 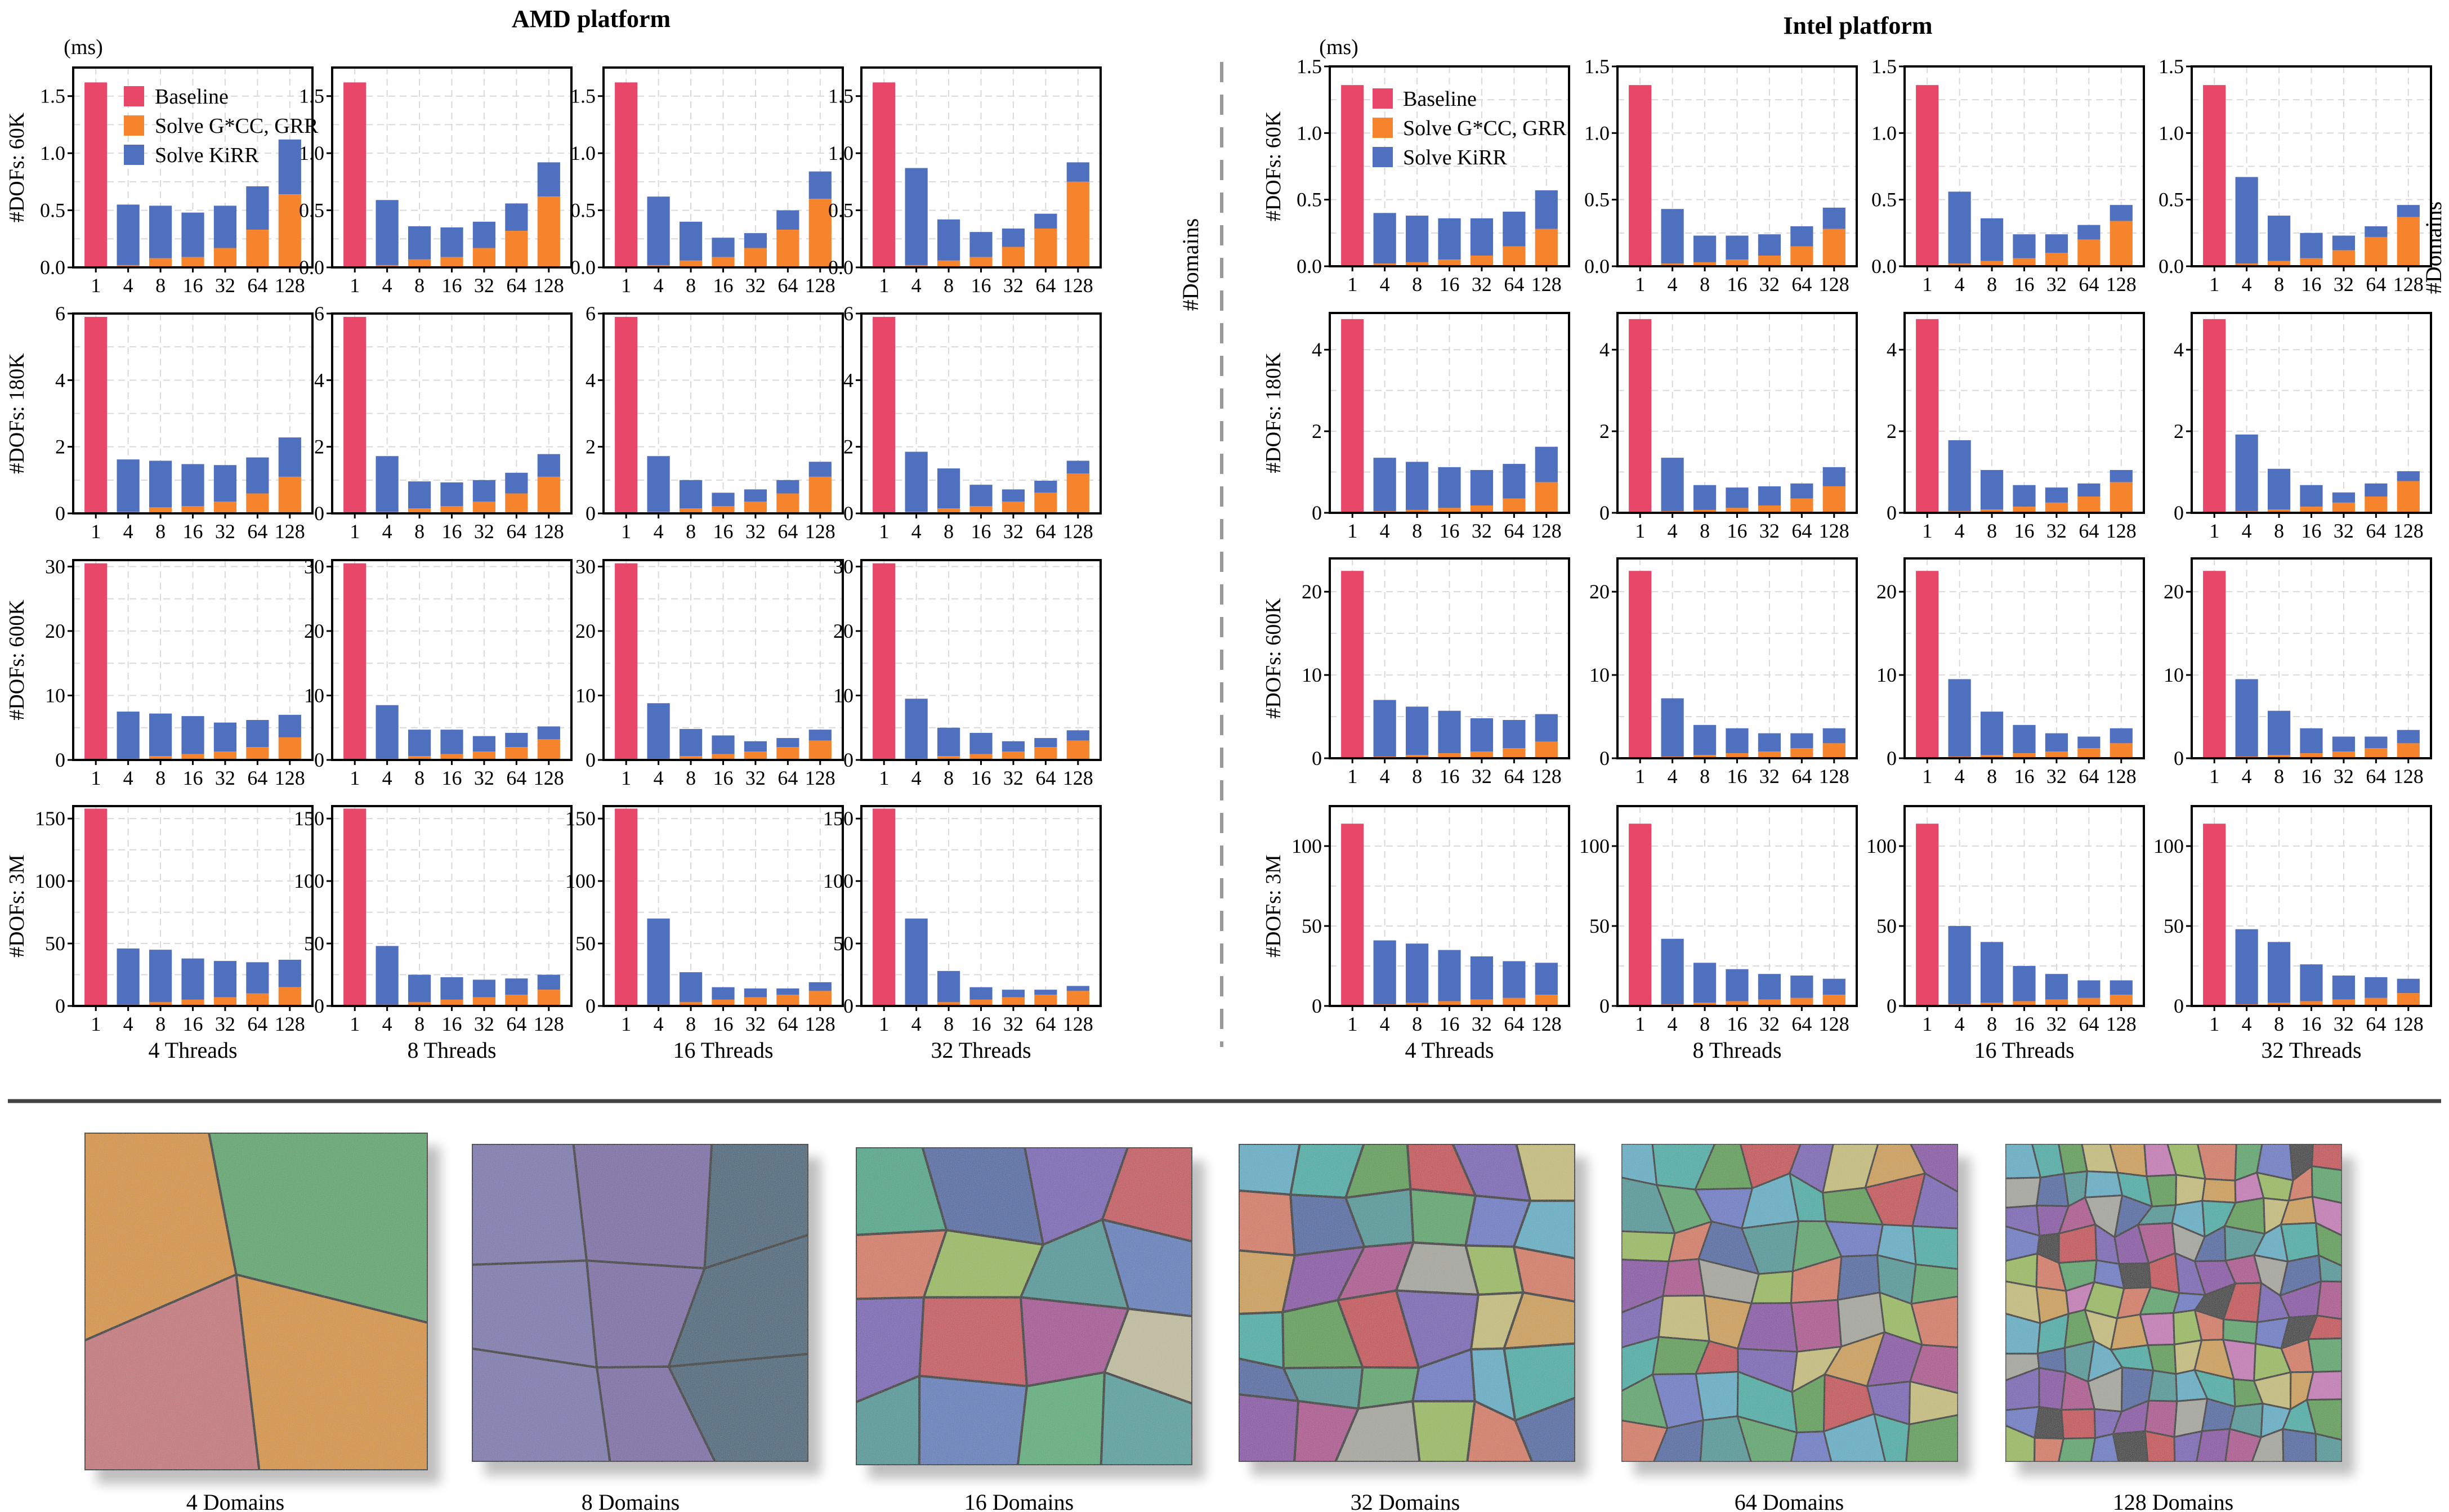 I want to click on y-tick-label: 10, so click(x=2174, y=675).